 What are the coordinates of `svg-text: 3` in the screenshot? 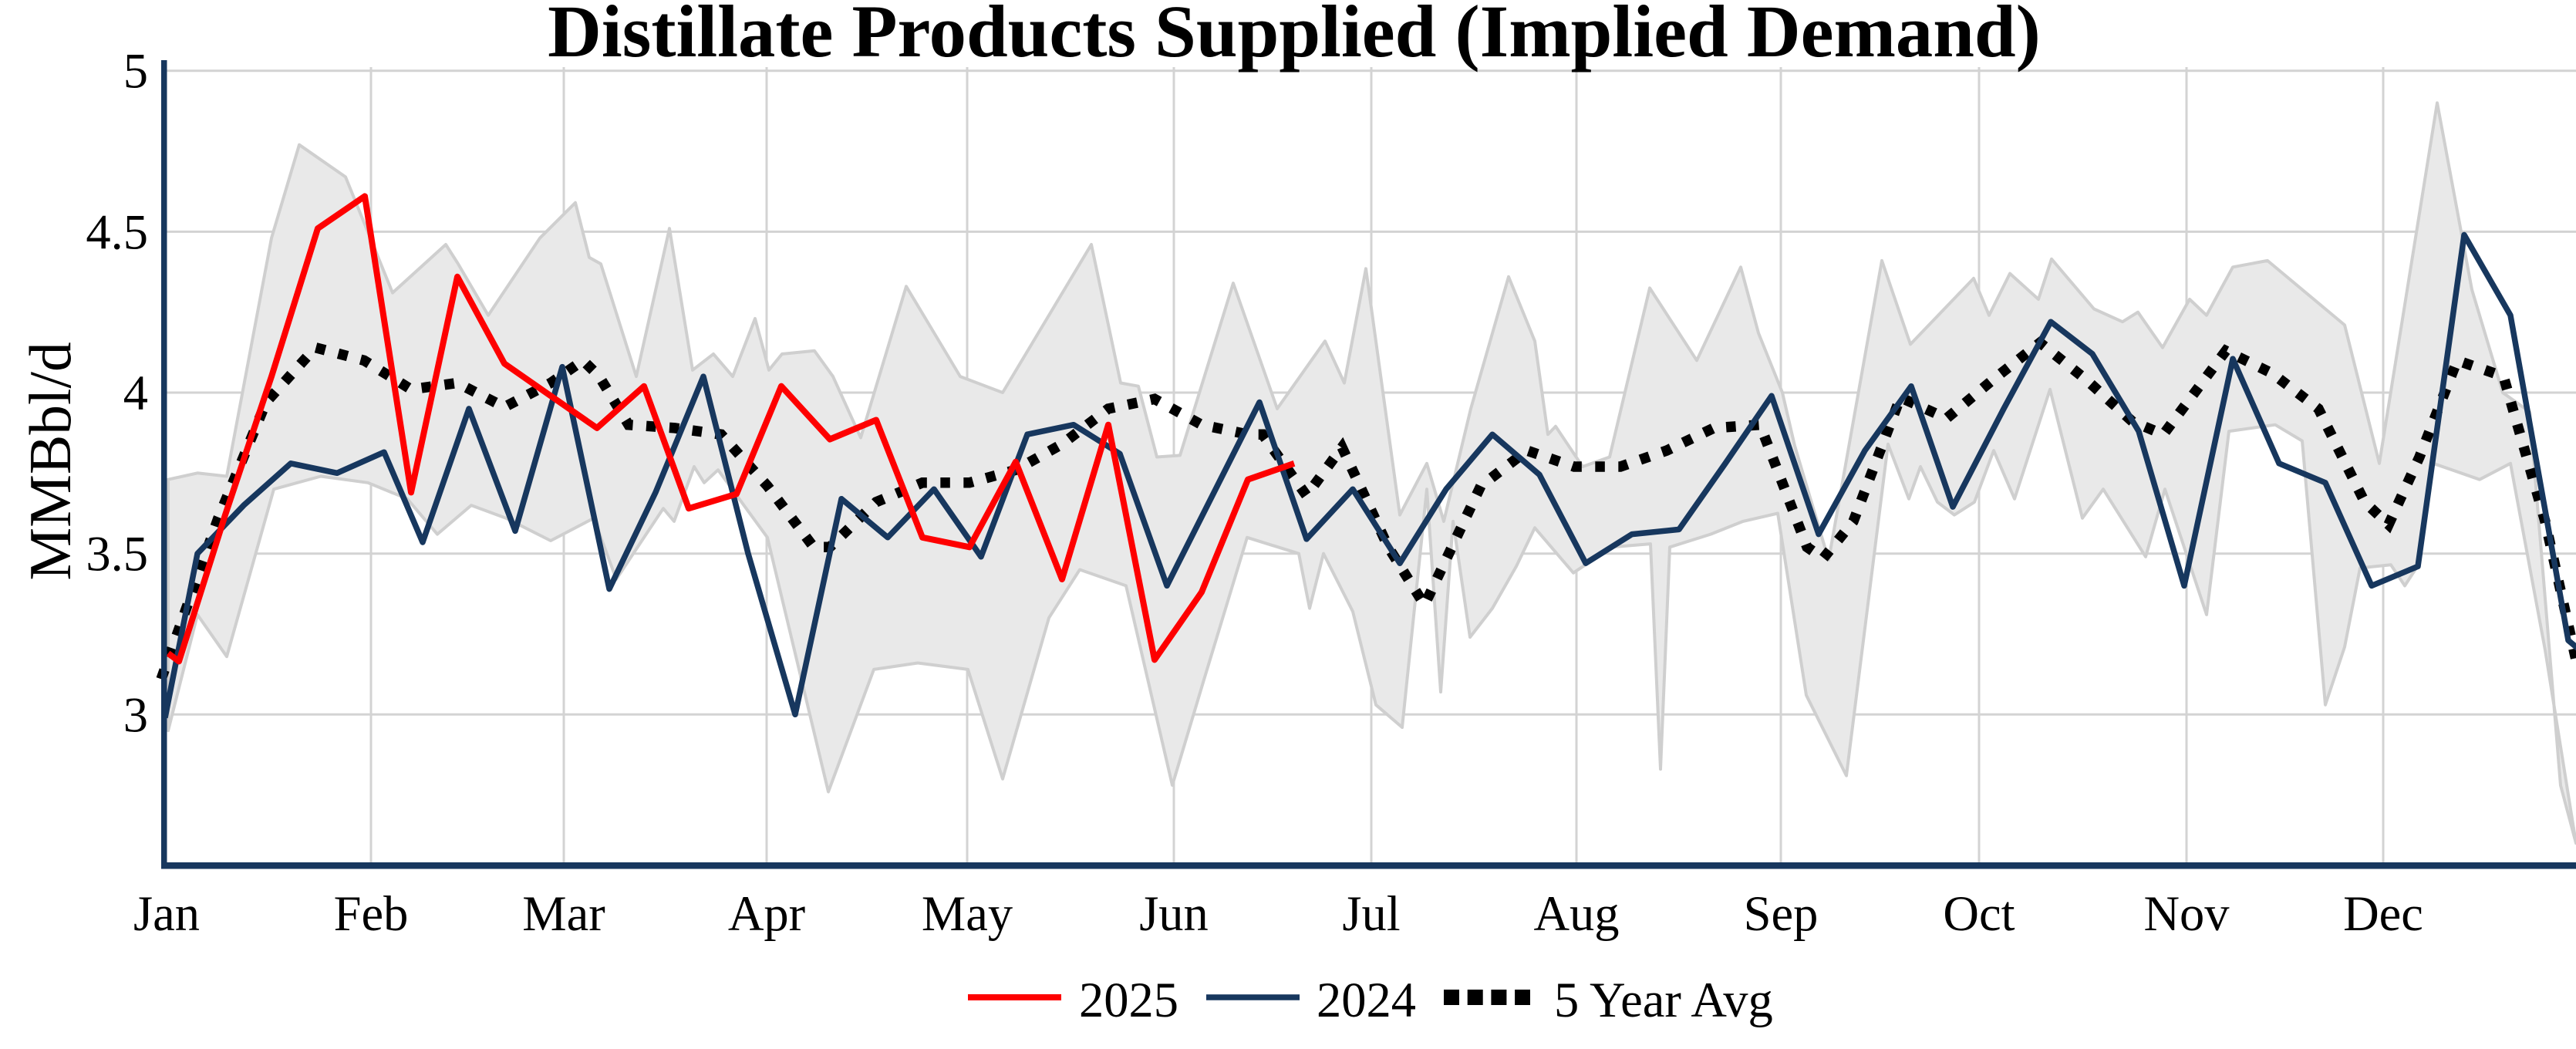 It's located at (135, 715).